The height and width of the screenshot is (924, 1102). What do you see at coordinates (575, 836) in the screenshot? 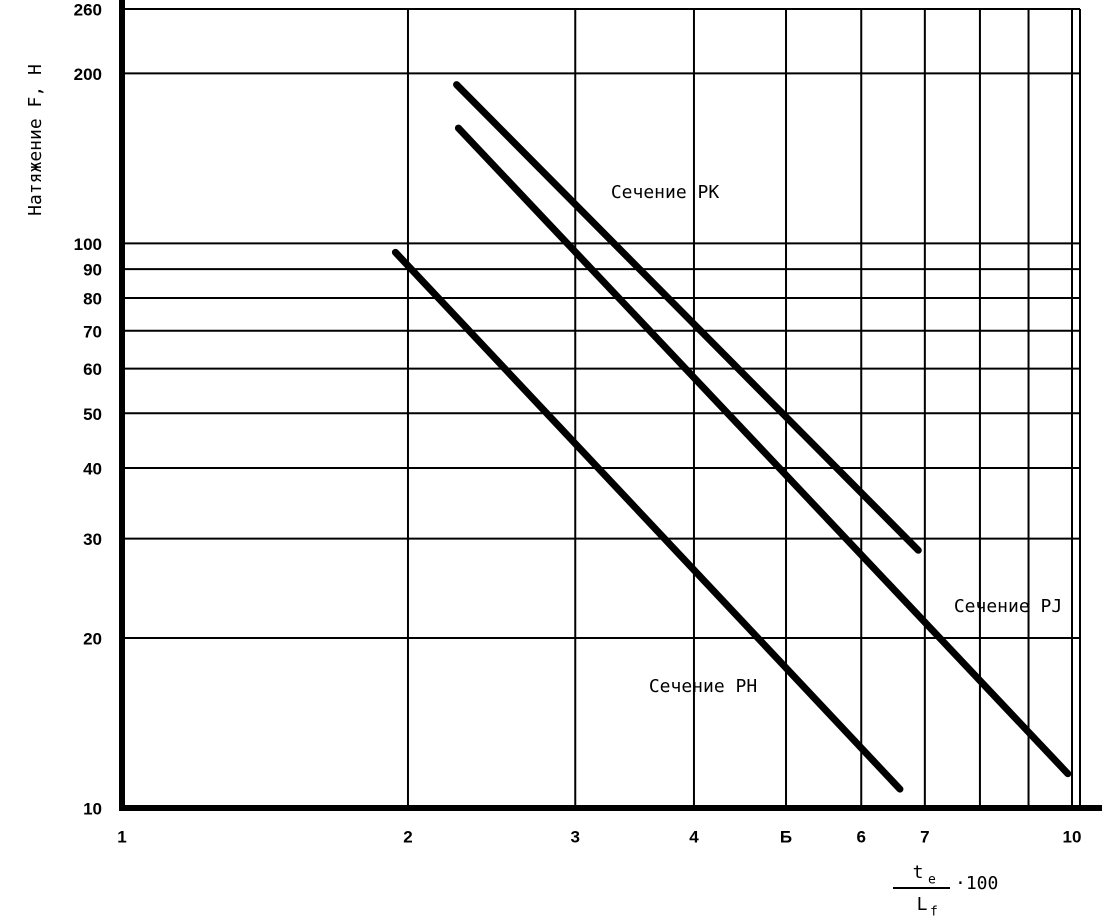
I see `x-tick-label: 3` at bounding box center [575, 836].